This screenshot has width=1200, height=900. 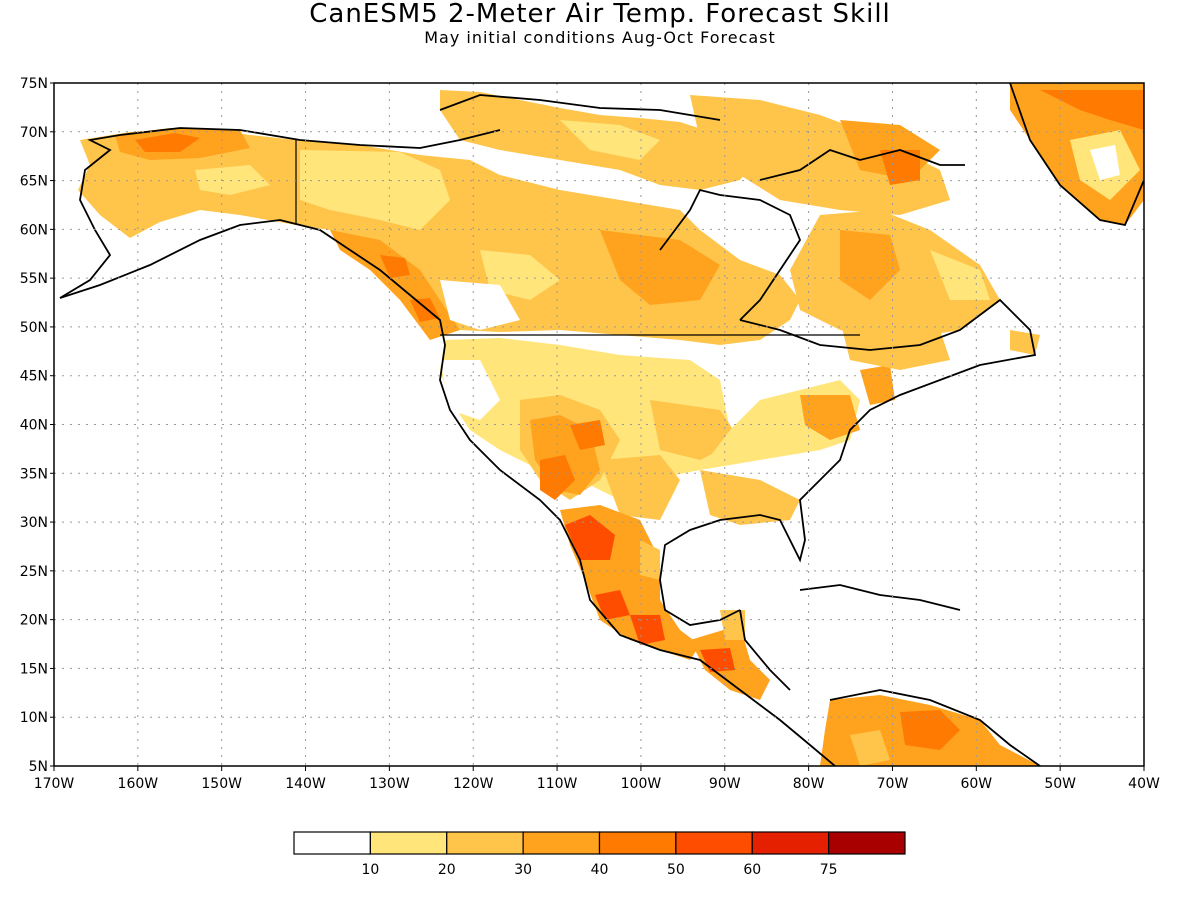 I want to click on lat-label: 25N, so click(x=34, y=572).